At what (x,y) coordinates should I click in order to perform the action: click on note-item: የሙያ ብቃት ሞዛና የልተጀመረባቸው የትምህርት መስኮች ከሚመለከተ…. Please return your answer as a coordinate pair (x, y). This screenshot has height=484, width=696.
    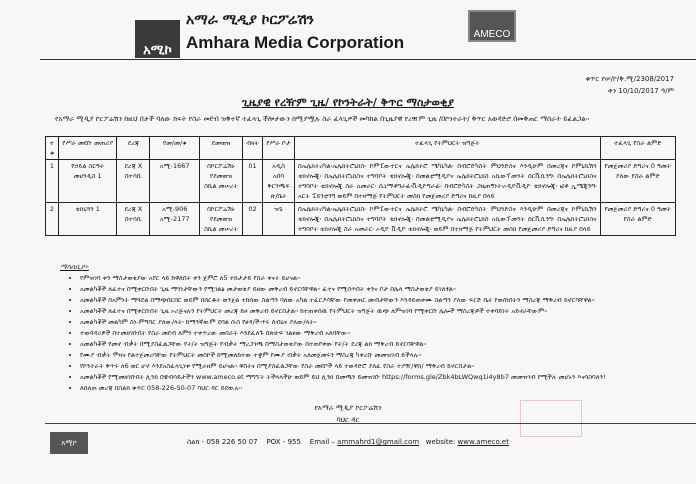
    Looking at the image, I should click on (380, 355).